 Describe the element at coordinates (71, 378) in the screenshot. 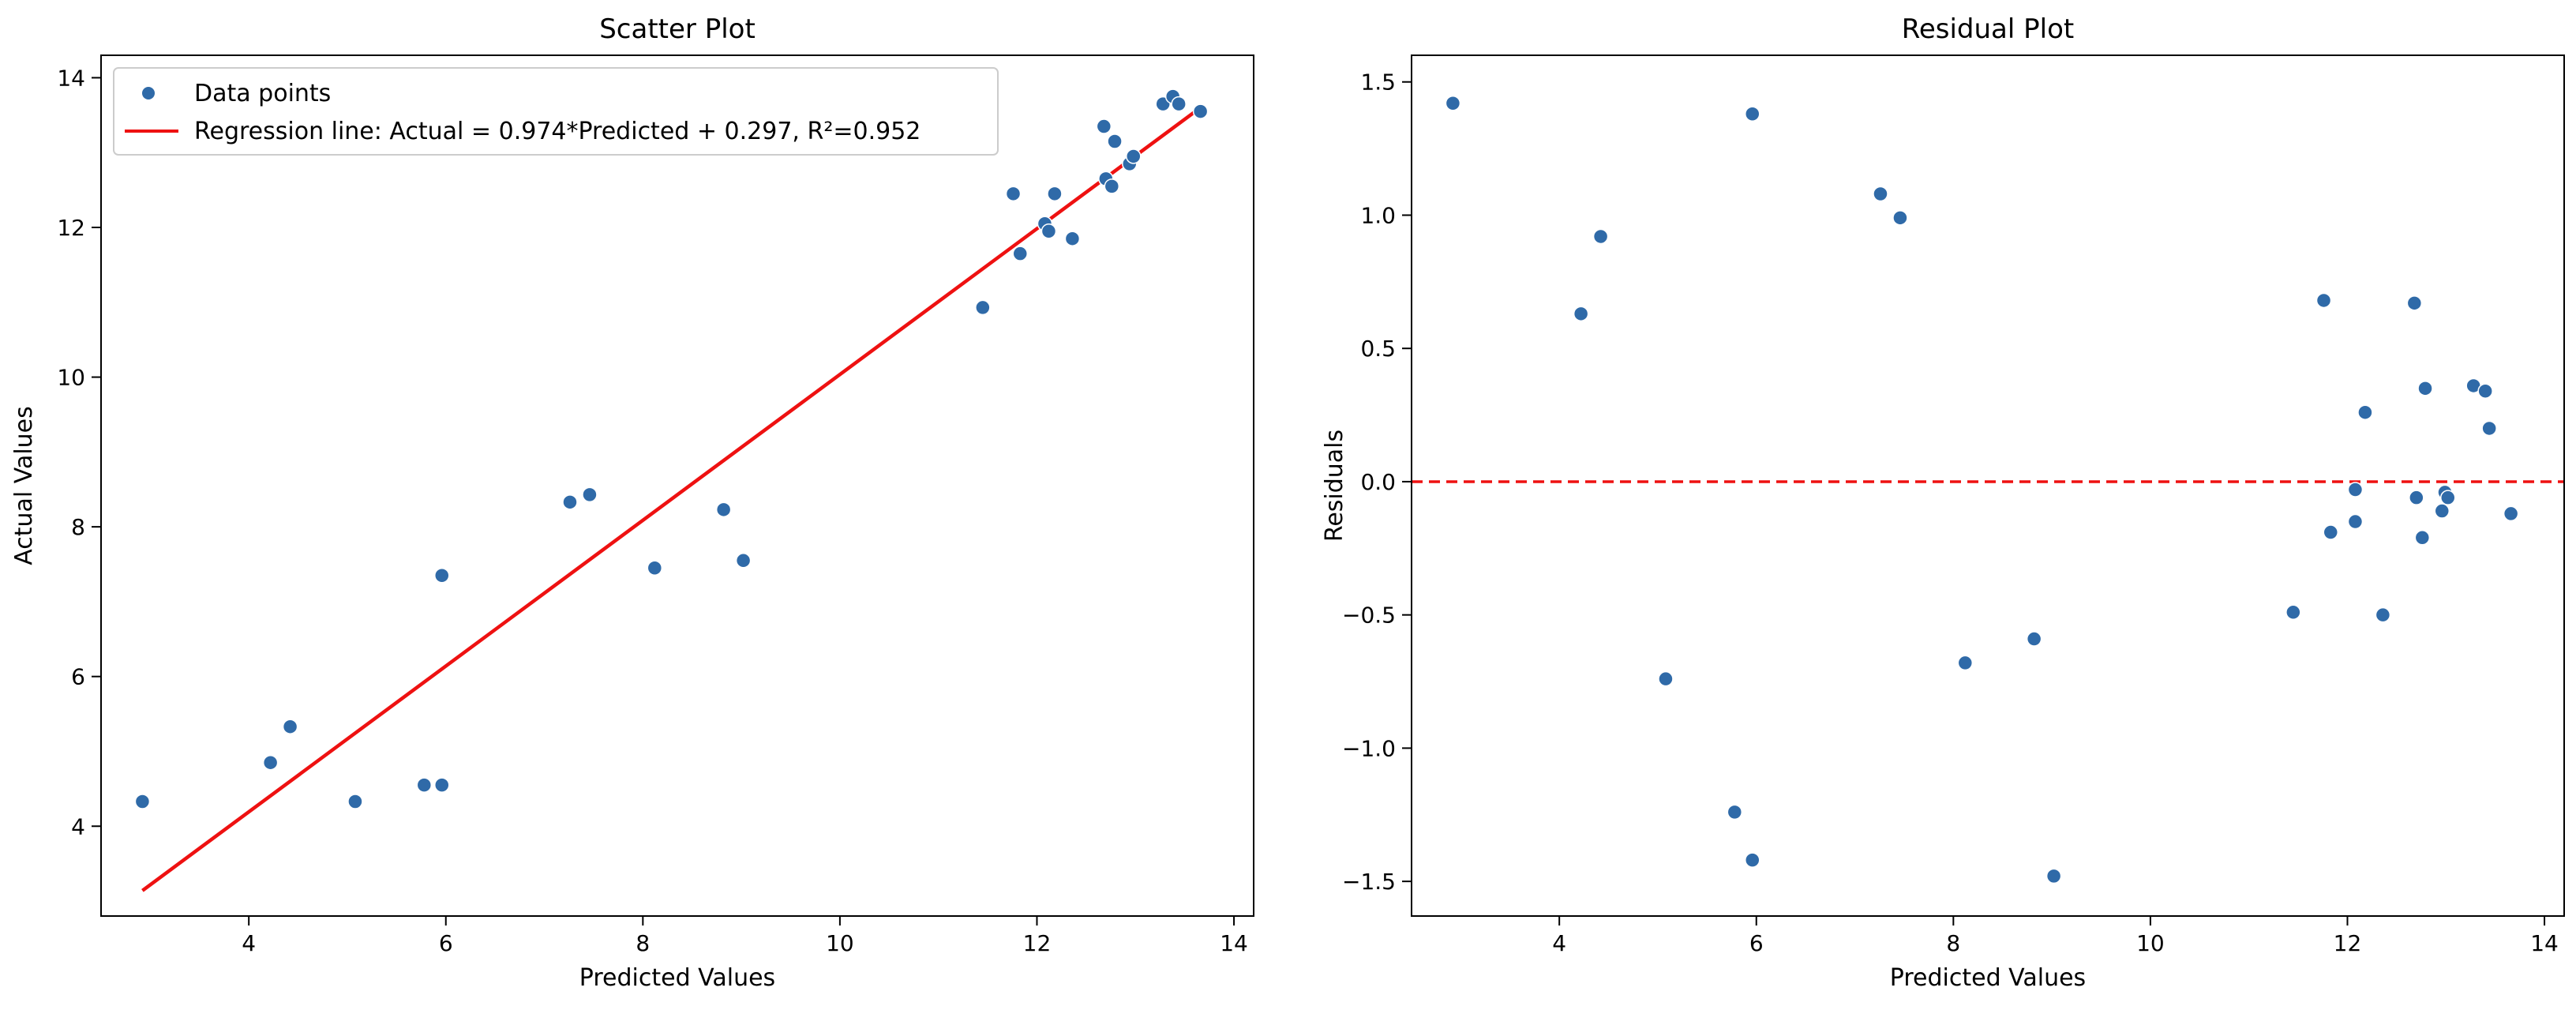

I see `y-tick-label: 10` at that location.